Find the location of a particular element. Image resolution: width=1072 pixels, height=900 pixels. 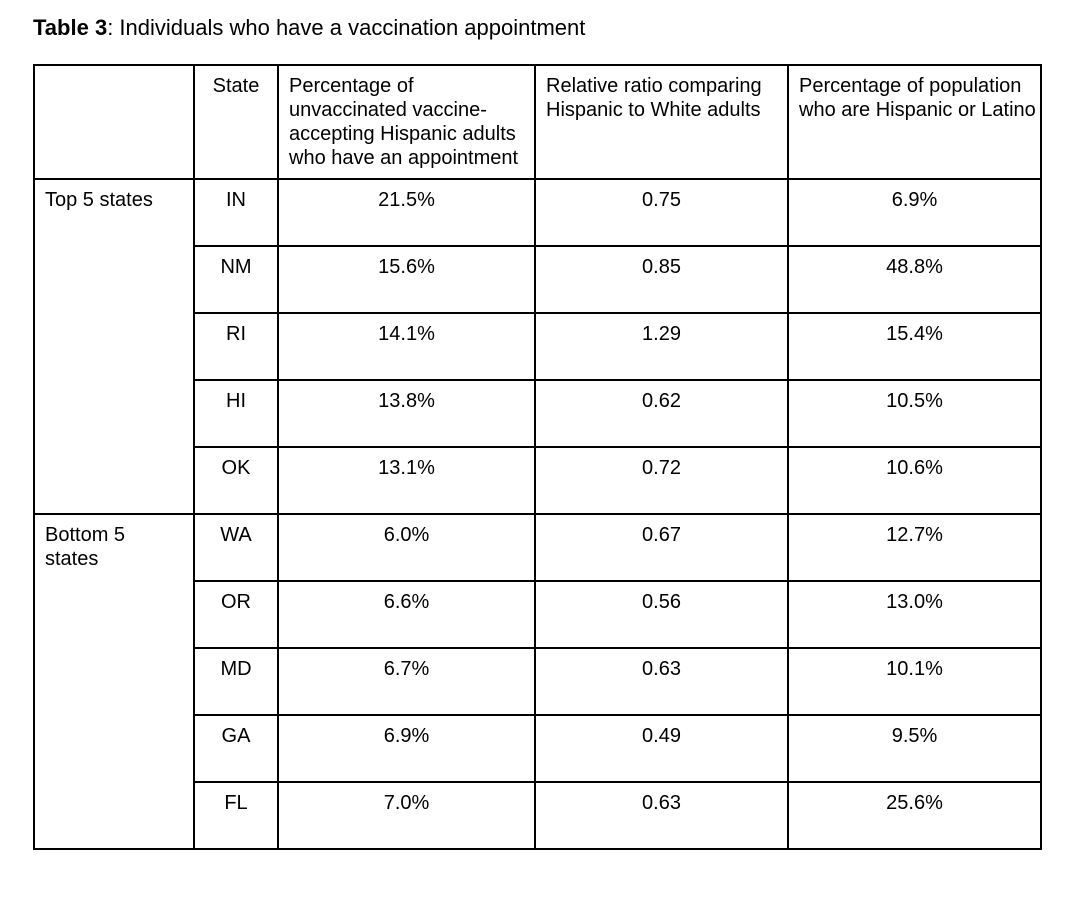

pct-population-cell: 13.0% is located at coordinates (914, 614).